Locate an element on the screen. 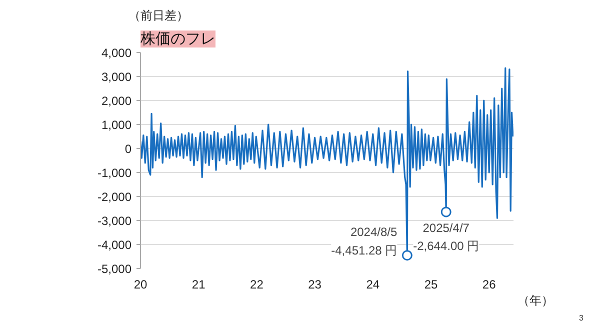 The height and width of the screenshot is (336, 600). y-tick-label: 4,000 is located at coordinates (116, 53).